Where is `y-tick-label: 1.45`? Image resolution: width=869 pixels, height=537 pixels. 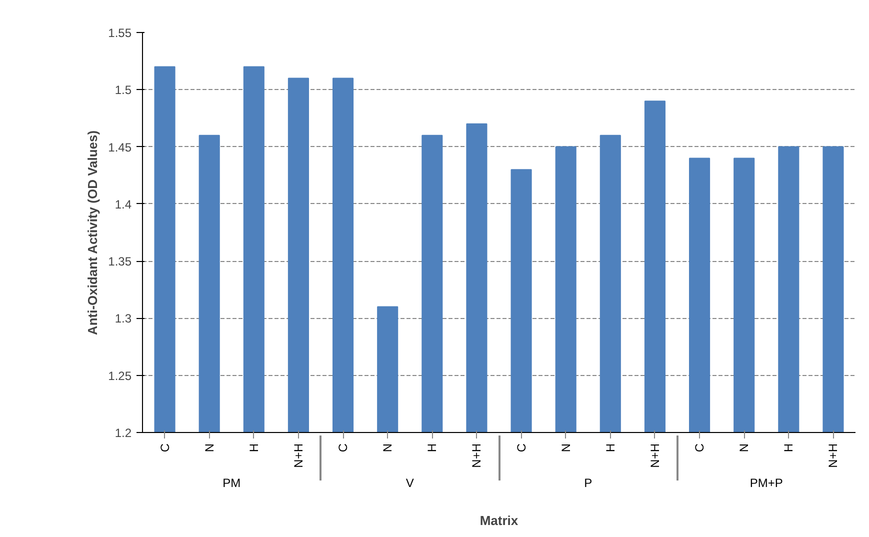 y-tick-label: 1.45 is located at coordinates (120, 147).